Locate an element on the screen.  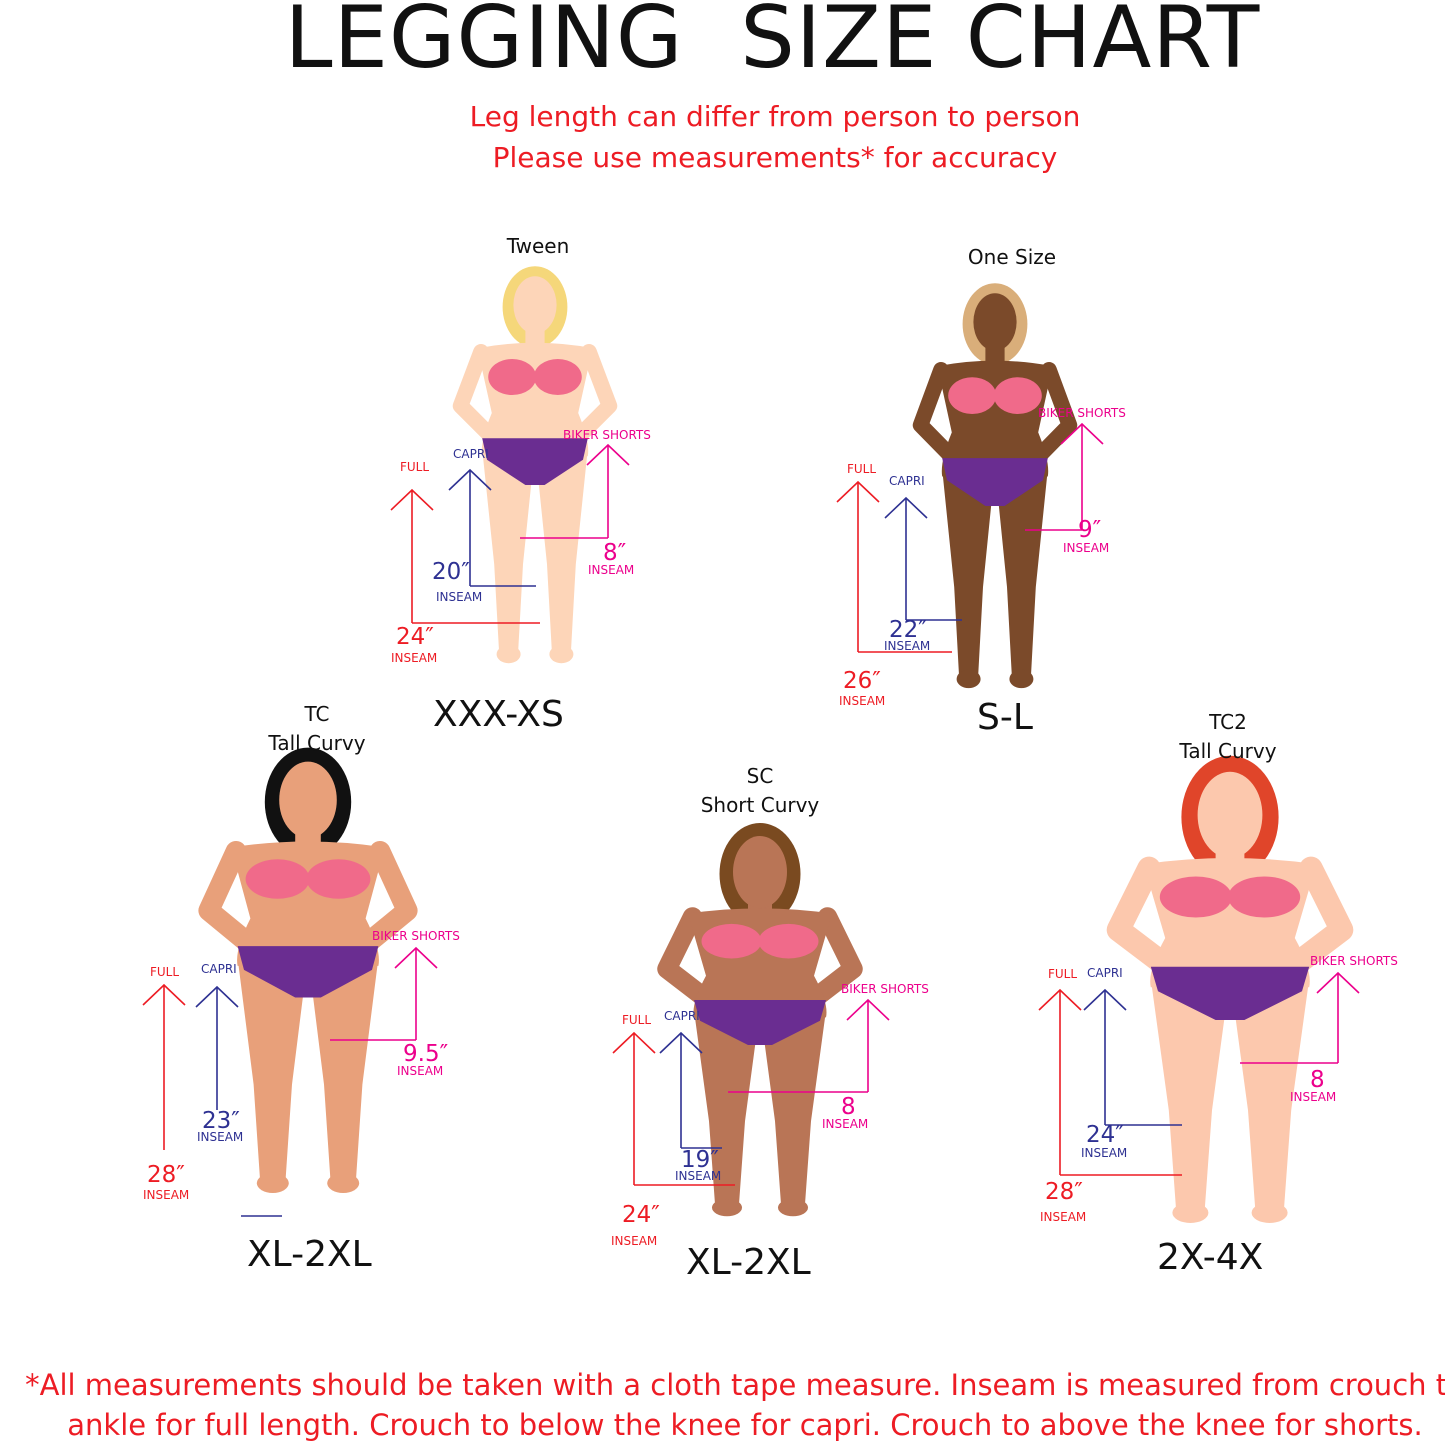
full-inseam-value: 26″ is located at coordinates (862, 681).